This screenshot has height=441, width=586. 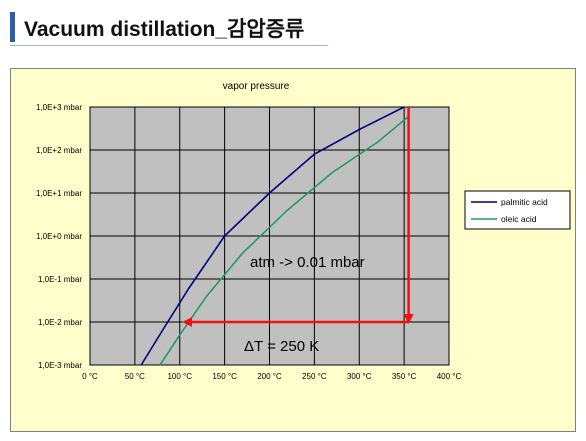 What do you see at coordinates (256, 86) in the screenshot?
I see `chart-title: vapor pressure` at bounding box center [256, 86].